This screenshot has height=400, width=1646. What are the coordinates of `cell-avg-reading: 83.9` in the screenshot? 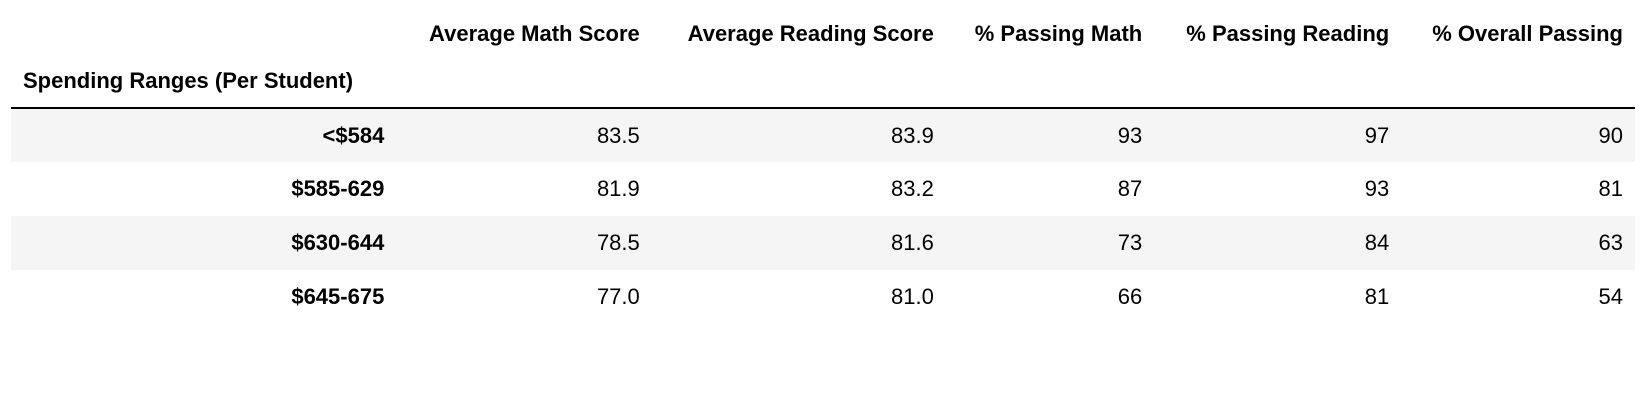 It's located at (912, 135).